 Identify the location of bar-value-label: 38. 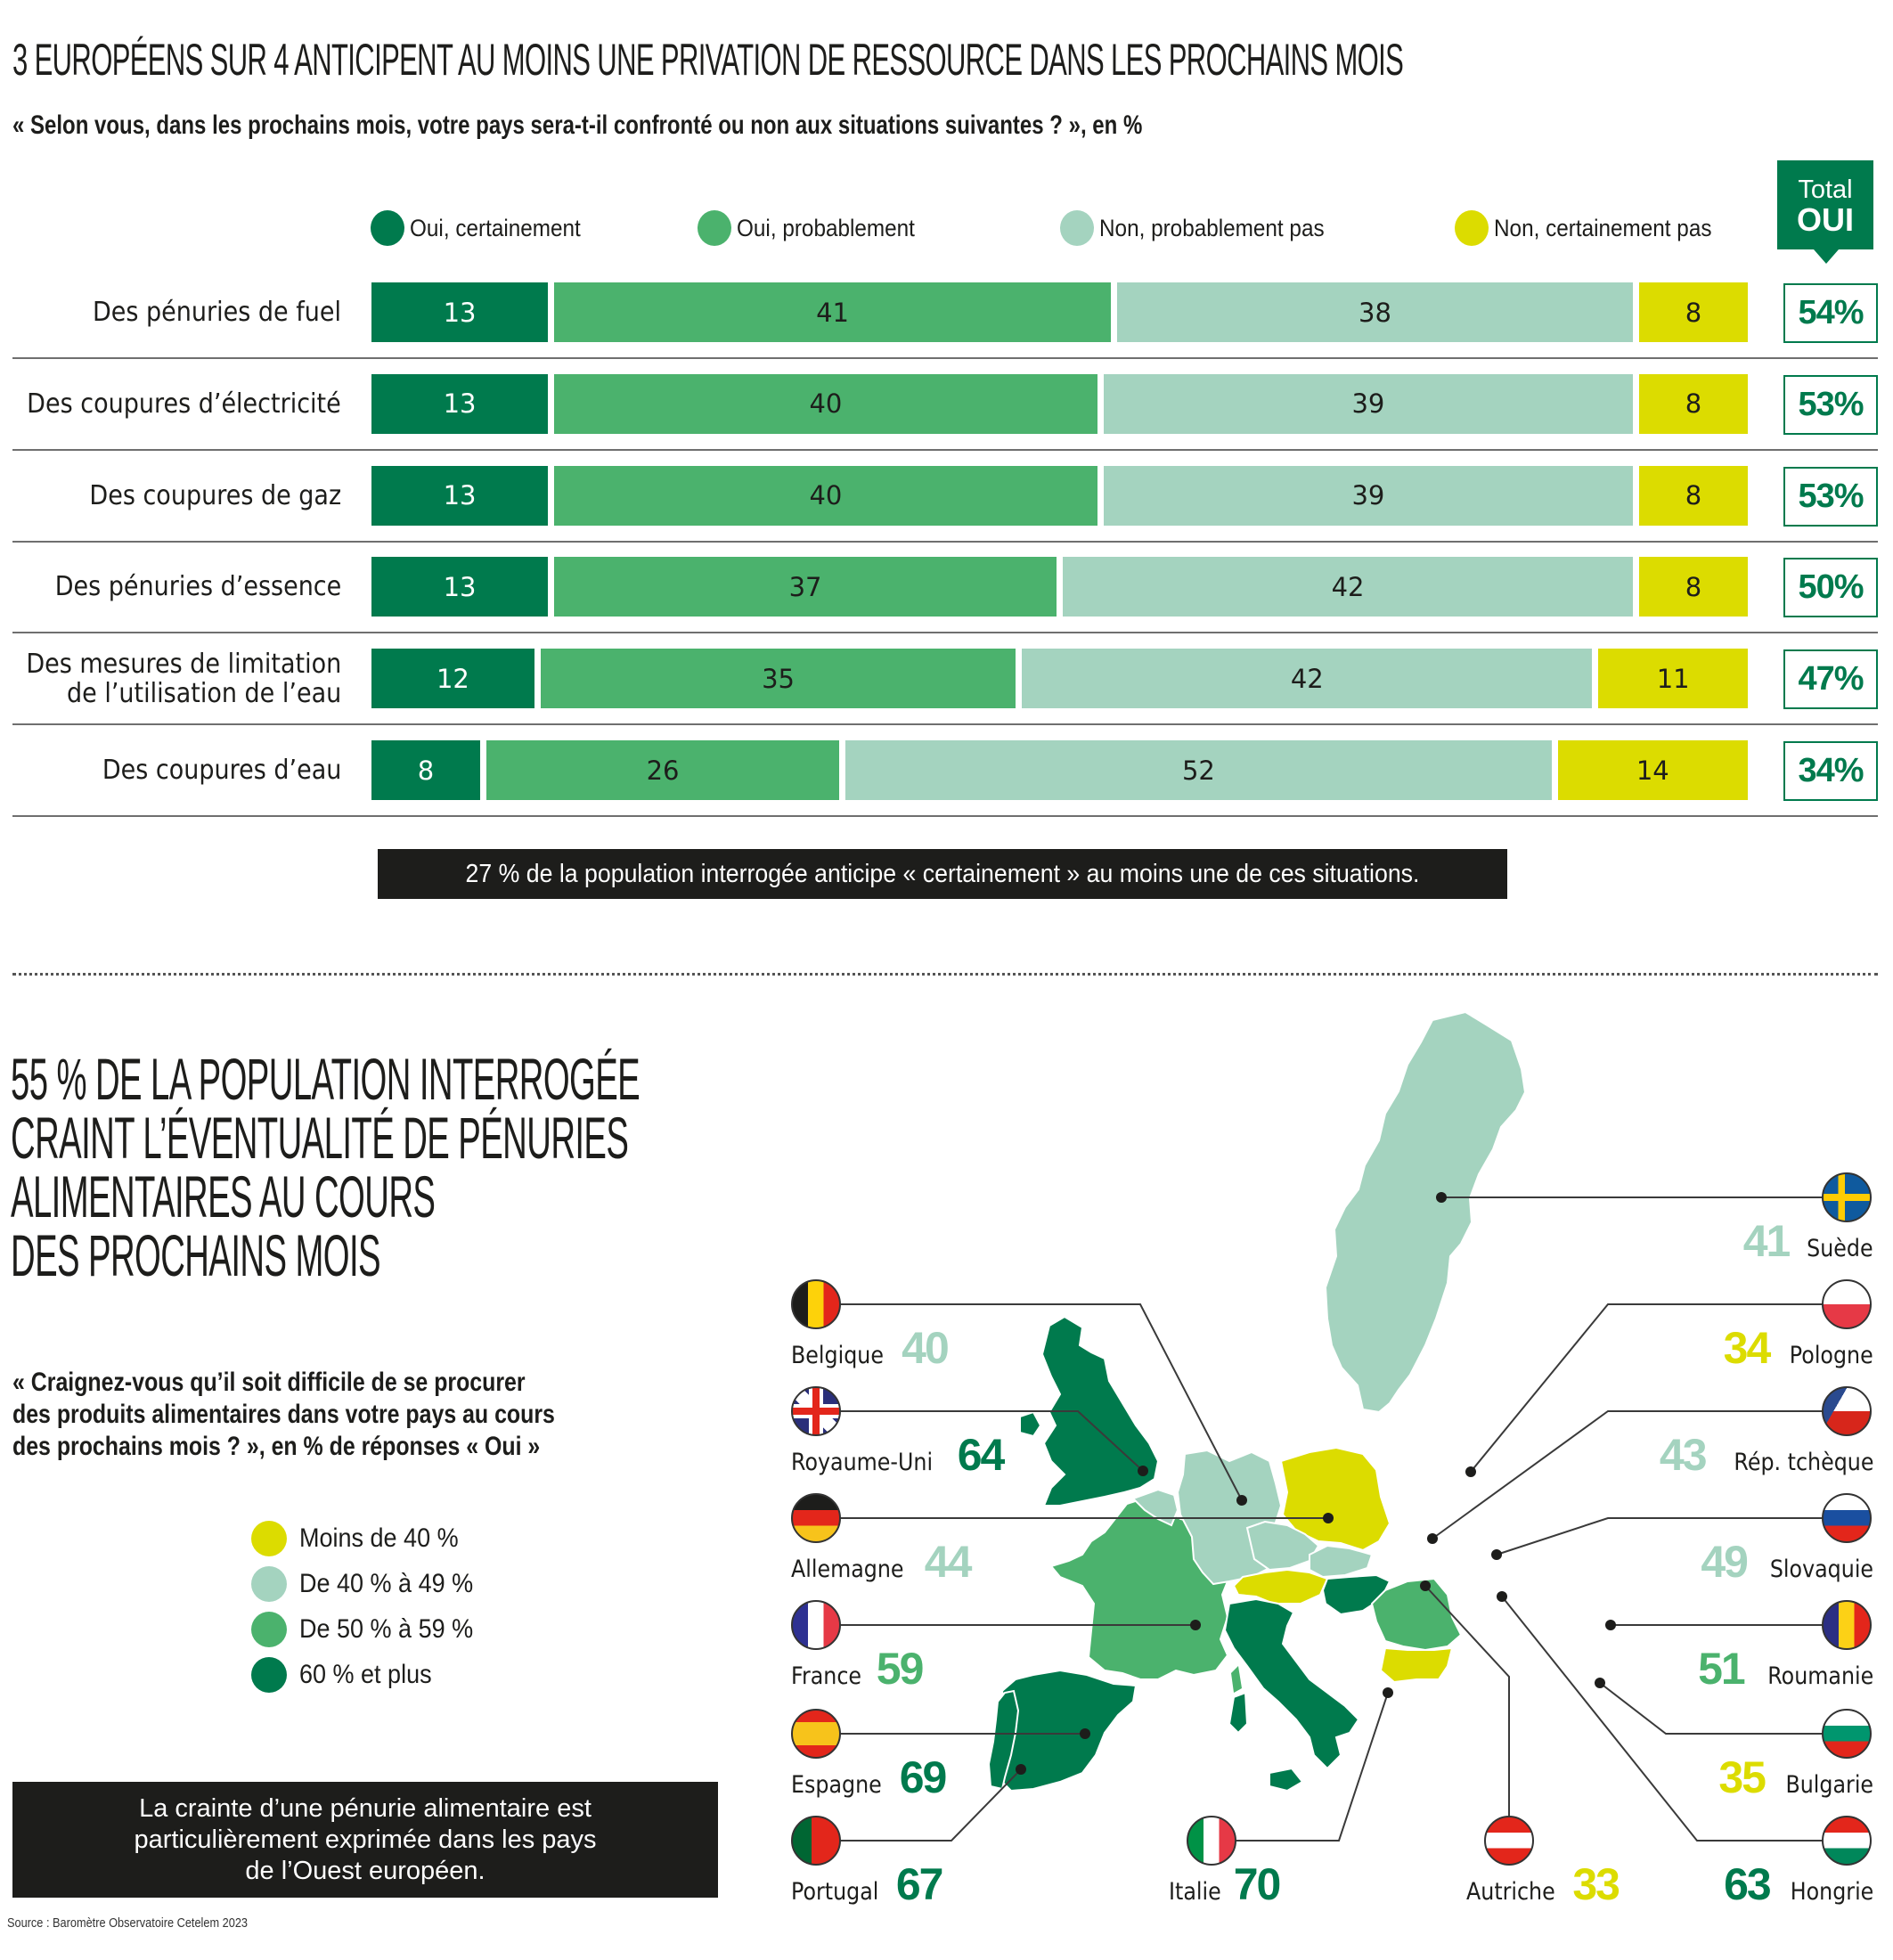
(1375, 312).